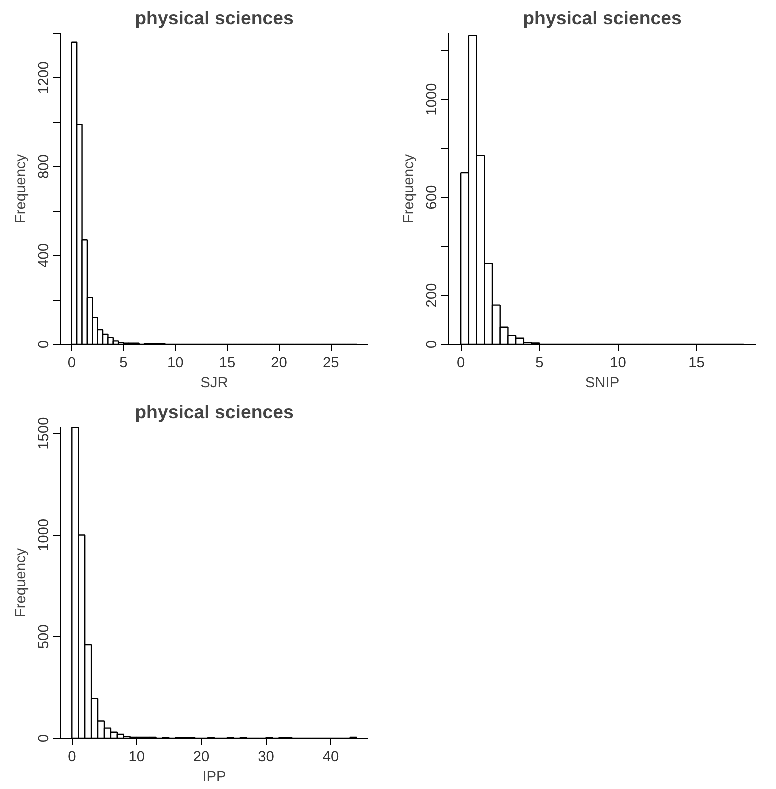  Describe the element at coordinates (266, 758) in the screenshot. I see `x-tick-label: 30` at that location.